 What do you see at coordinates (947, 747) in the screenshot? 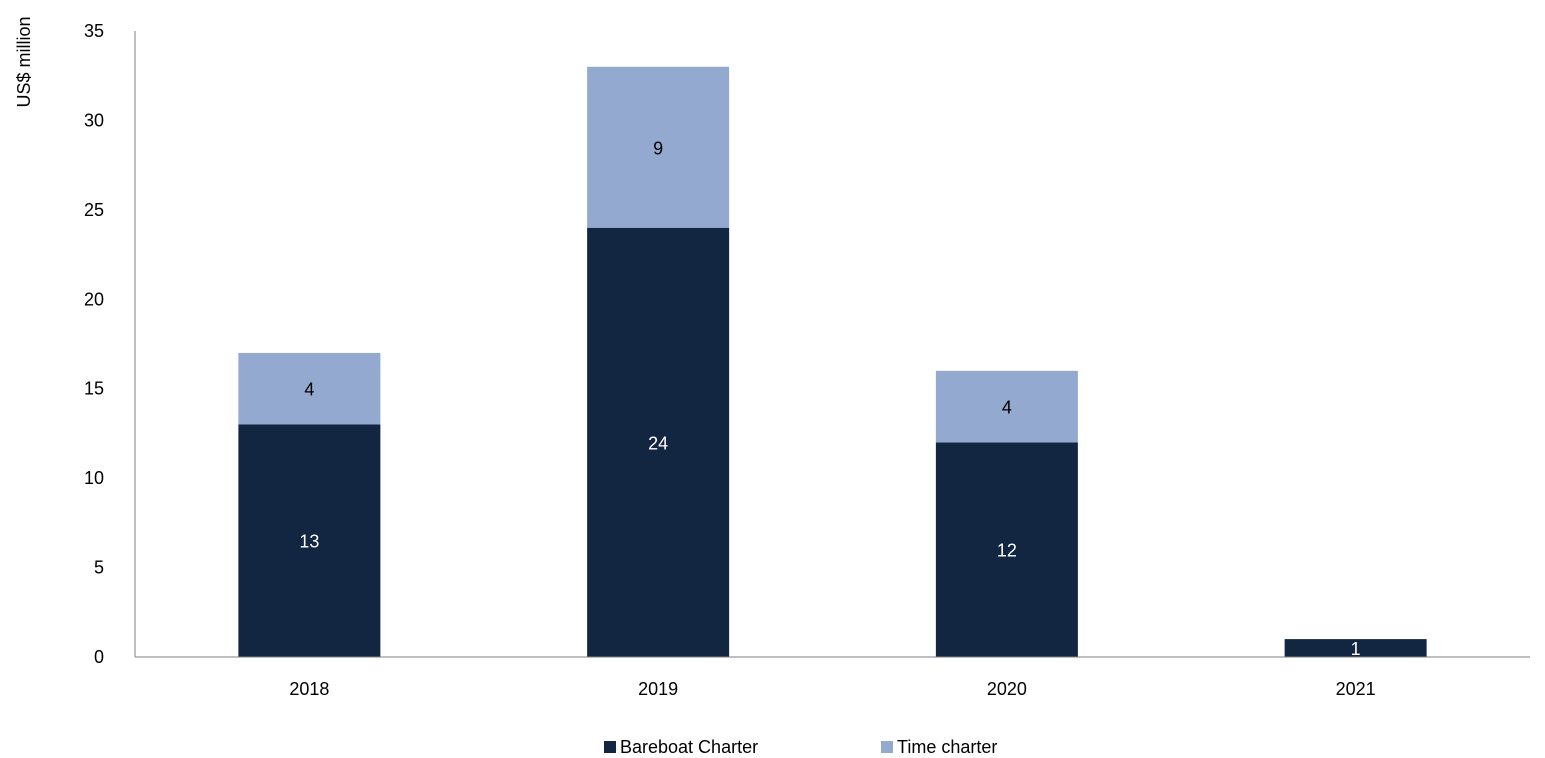
I see `legend-label: Time charter` at bounding box center [947, 747].